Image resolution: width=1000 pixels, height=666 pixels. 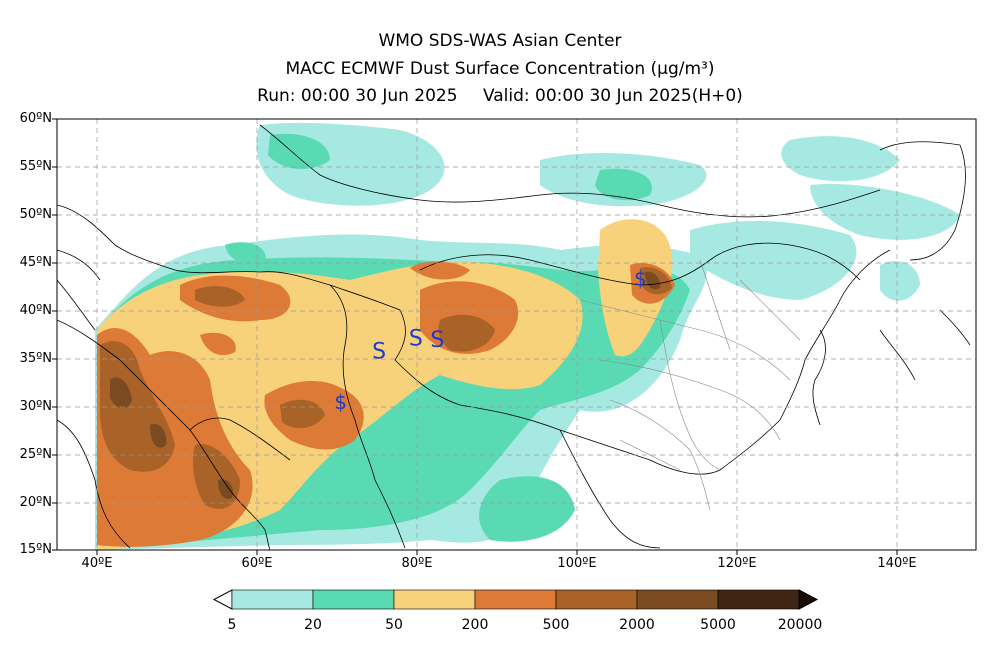 I want to click on province-borders, so click(x=690, y=385).